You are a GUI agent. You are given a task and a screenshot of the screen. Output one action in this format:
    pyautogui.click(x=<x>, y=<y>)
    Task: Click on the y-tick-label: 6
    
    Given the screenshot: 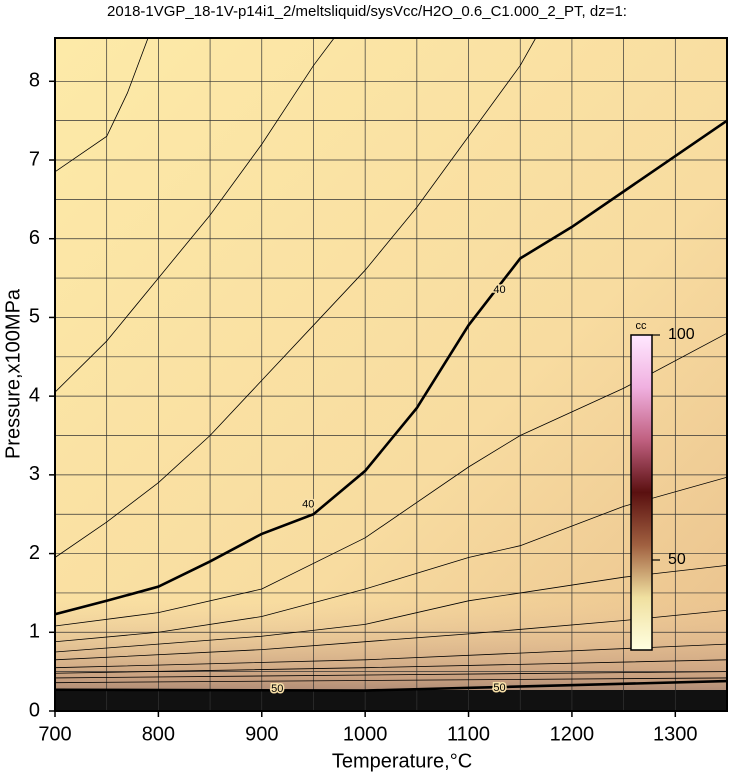 What is the action you would take?
    pyautogui.click(x=34, y=238)
    